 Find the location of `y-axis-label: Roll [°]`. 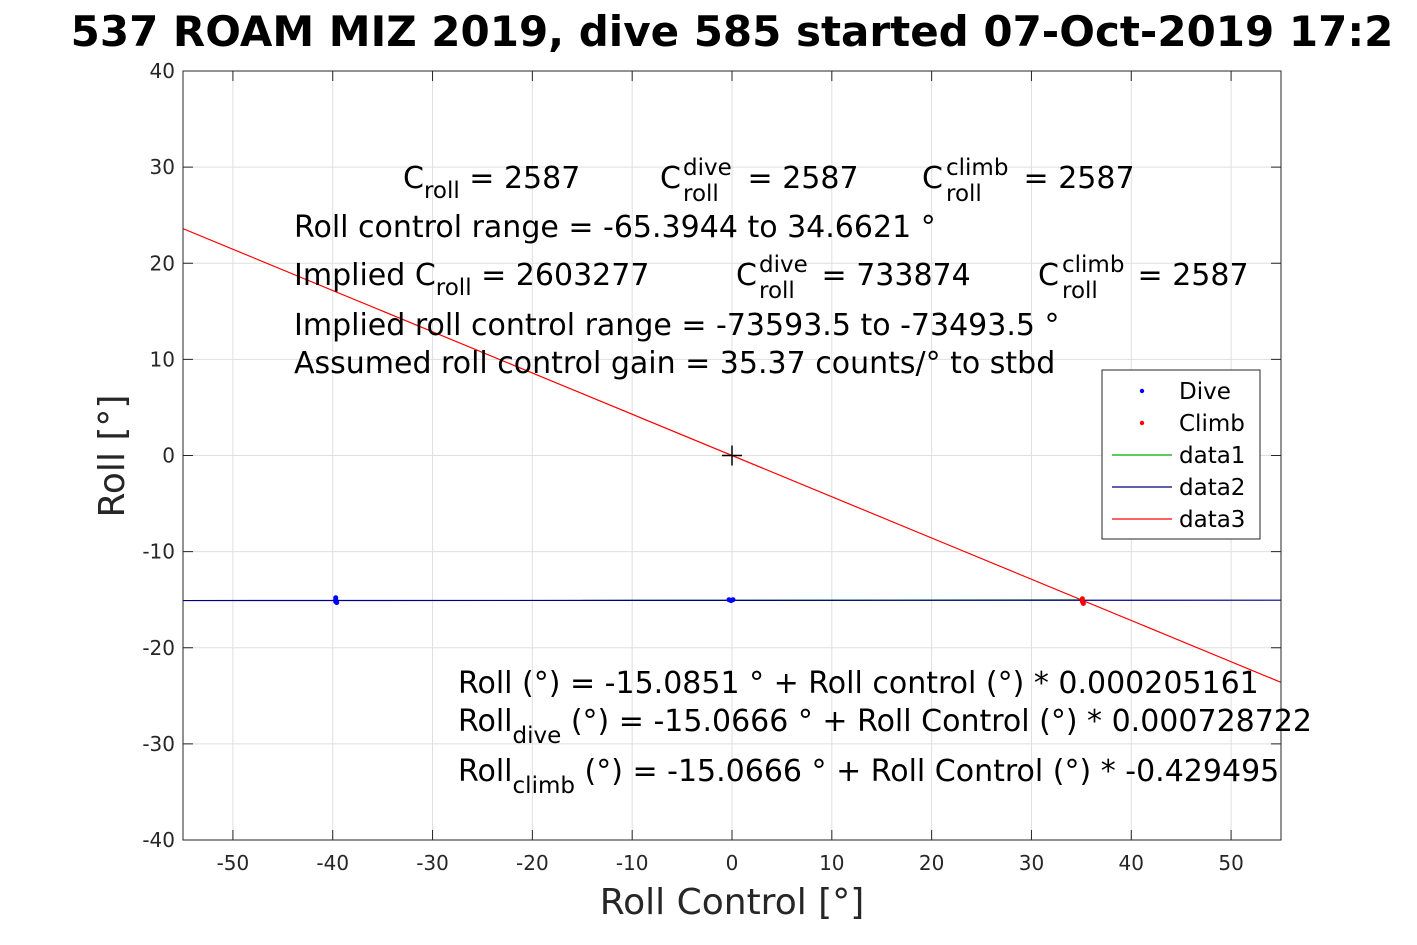

y-axis-label: Roll [°] is located at coordinates (112, 456).